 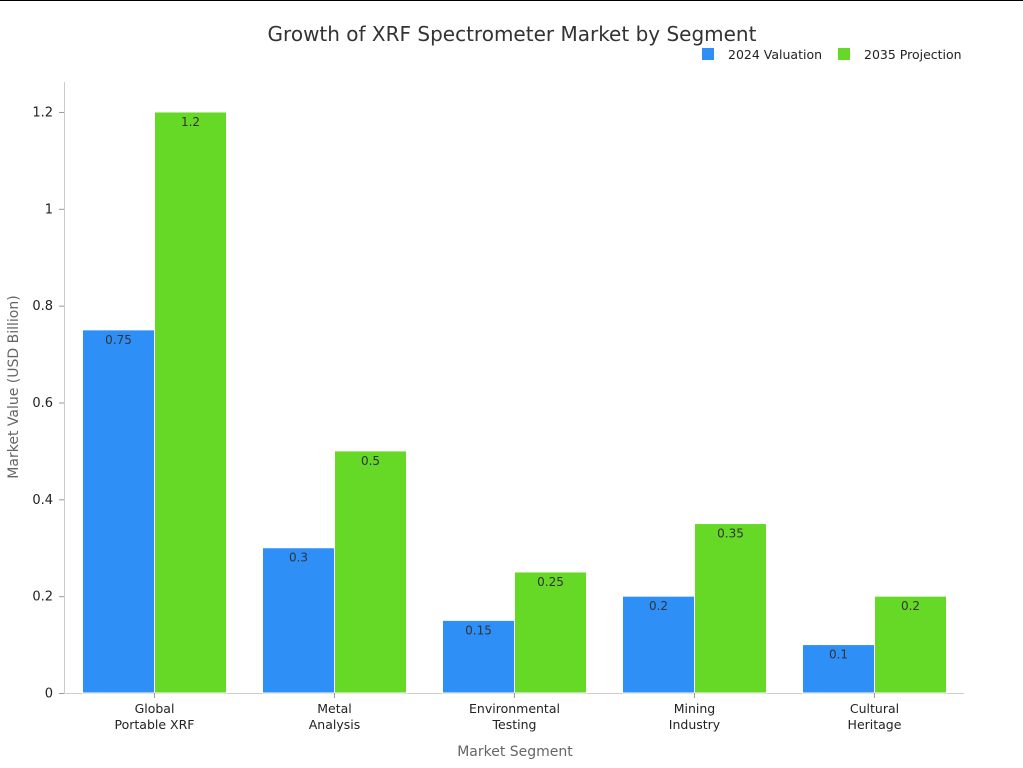 I want to click on top-border, so click(x=511, y=0).